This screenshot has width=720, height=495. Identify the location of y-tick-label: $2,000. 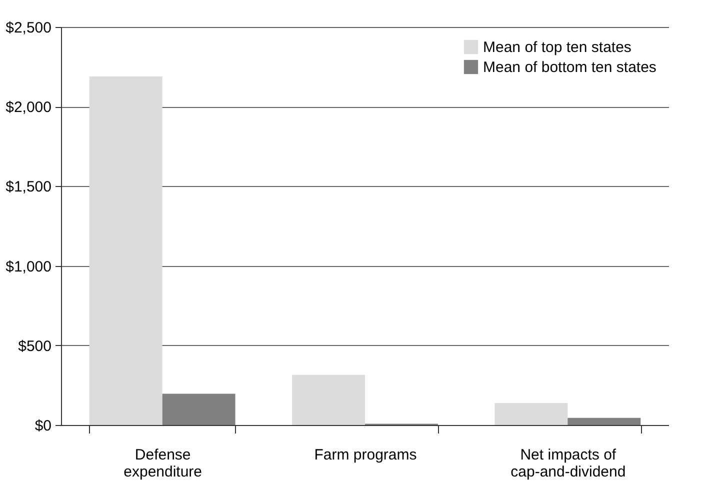
(29, 107).